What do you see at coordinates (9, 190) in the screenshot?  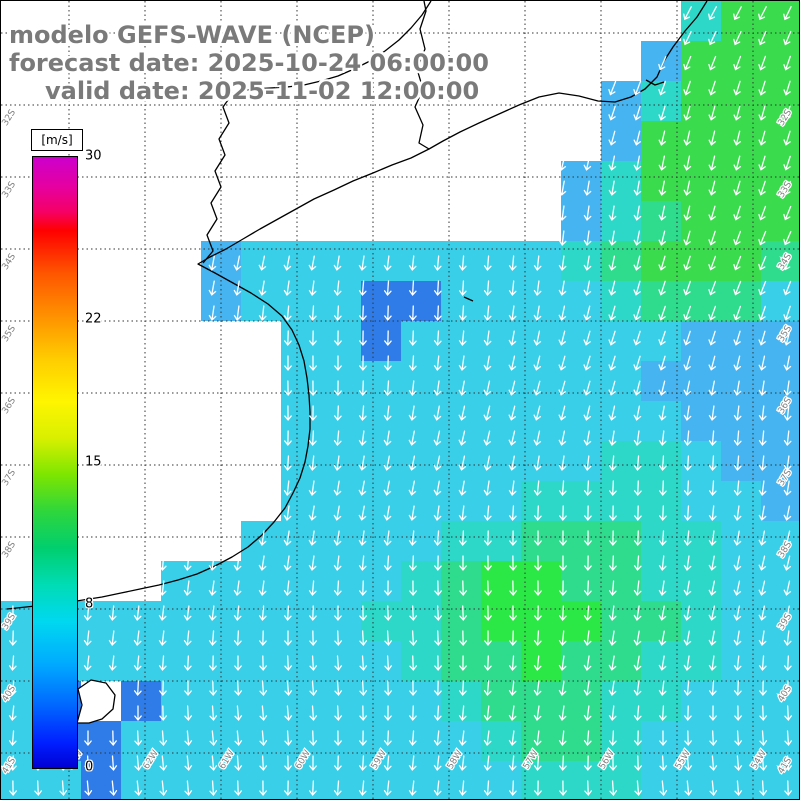 I see `lat-label: 33S` at bounding box center [9, 190].